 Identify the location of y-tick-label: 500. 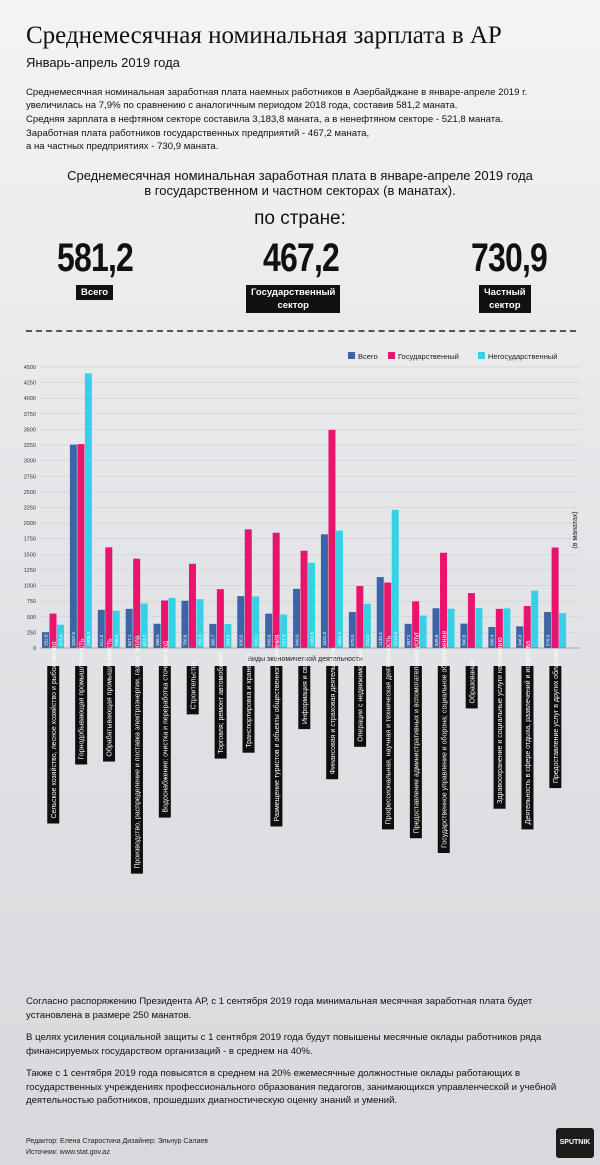
(31, 618).